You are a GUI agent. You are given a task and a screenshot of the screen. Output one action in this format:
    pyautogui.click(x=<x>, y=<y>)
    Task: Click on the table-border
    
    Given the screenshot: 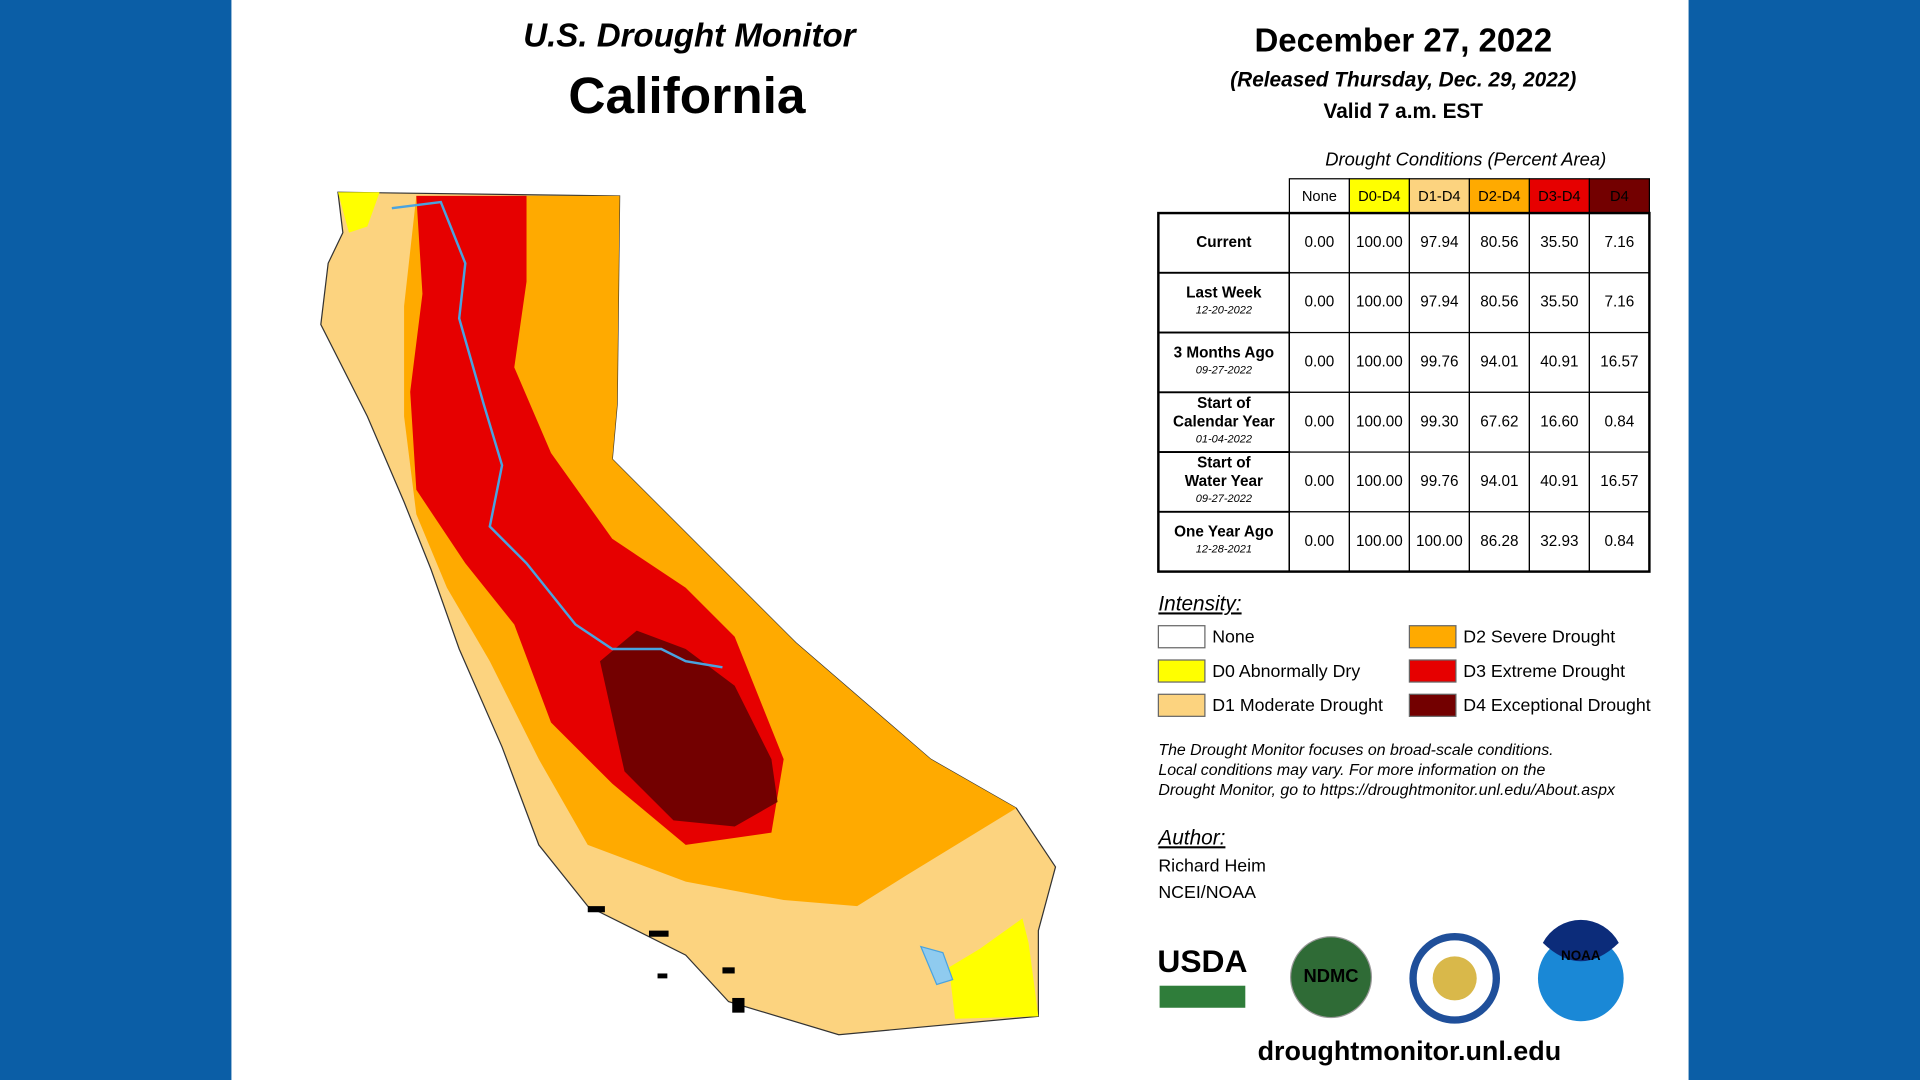 What is the action you would take?
    pyautogui.click(x=1404, y=392)
    